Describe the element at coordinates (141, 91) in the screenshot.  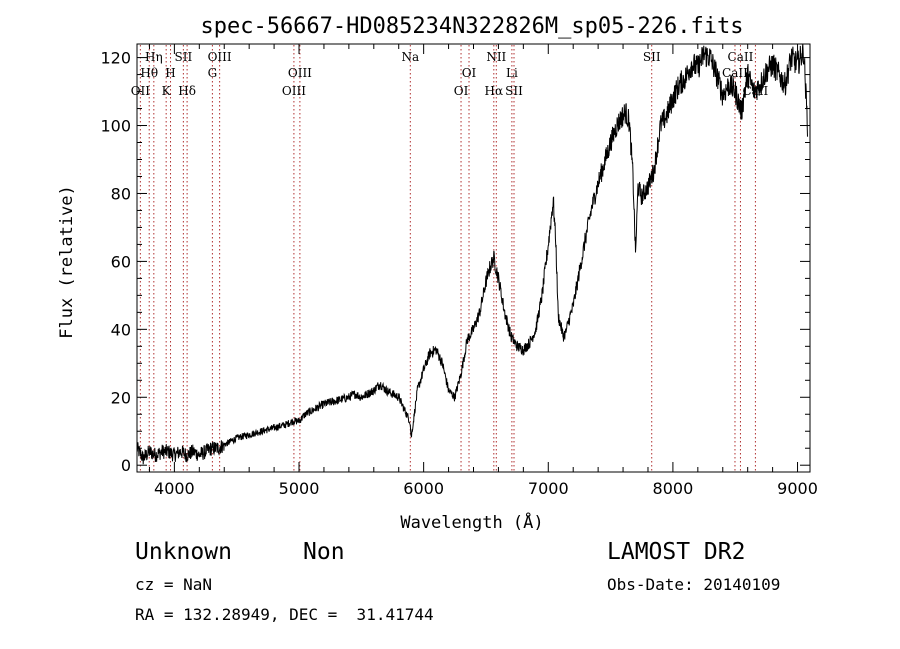
I see `marker-label-2: OII` at that location.